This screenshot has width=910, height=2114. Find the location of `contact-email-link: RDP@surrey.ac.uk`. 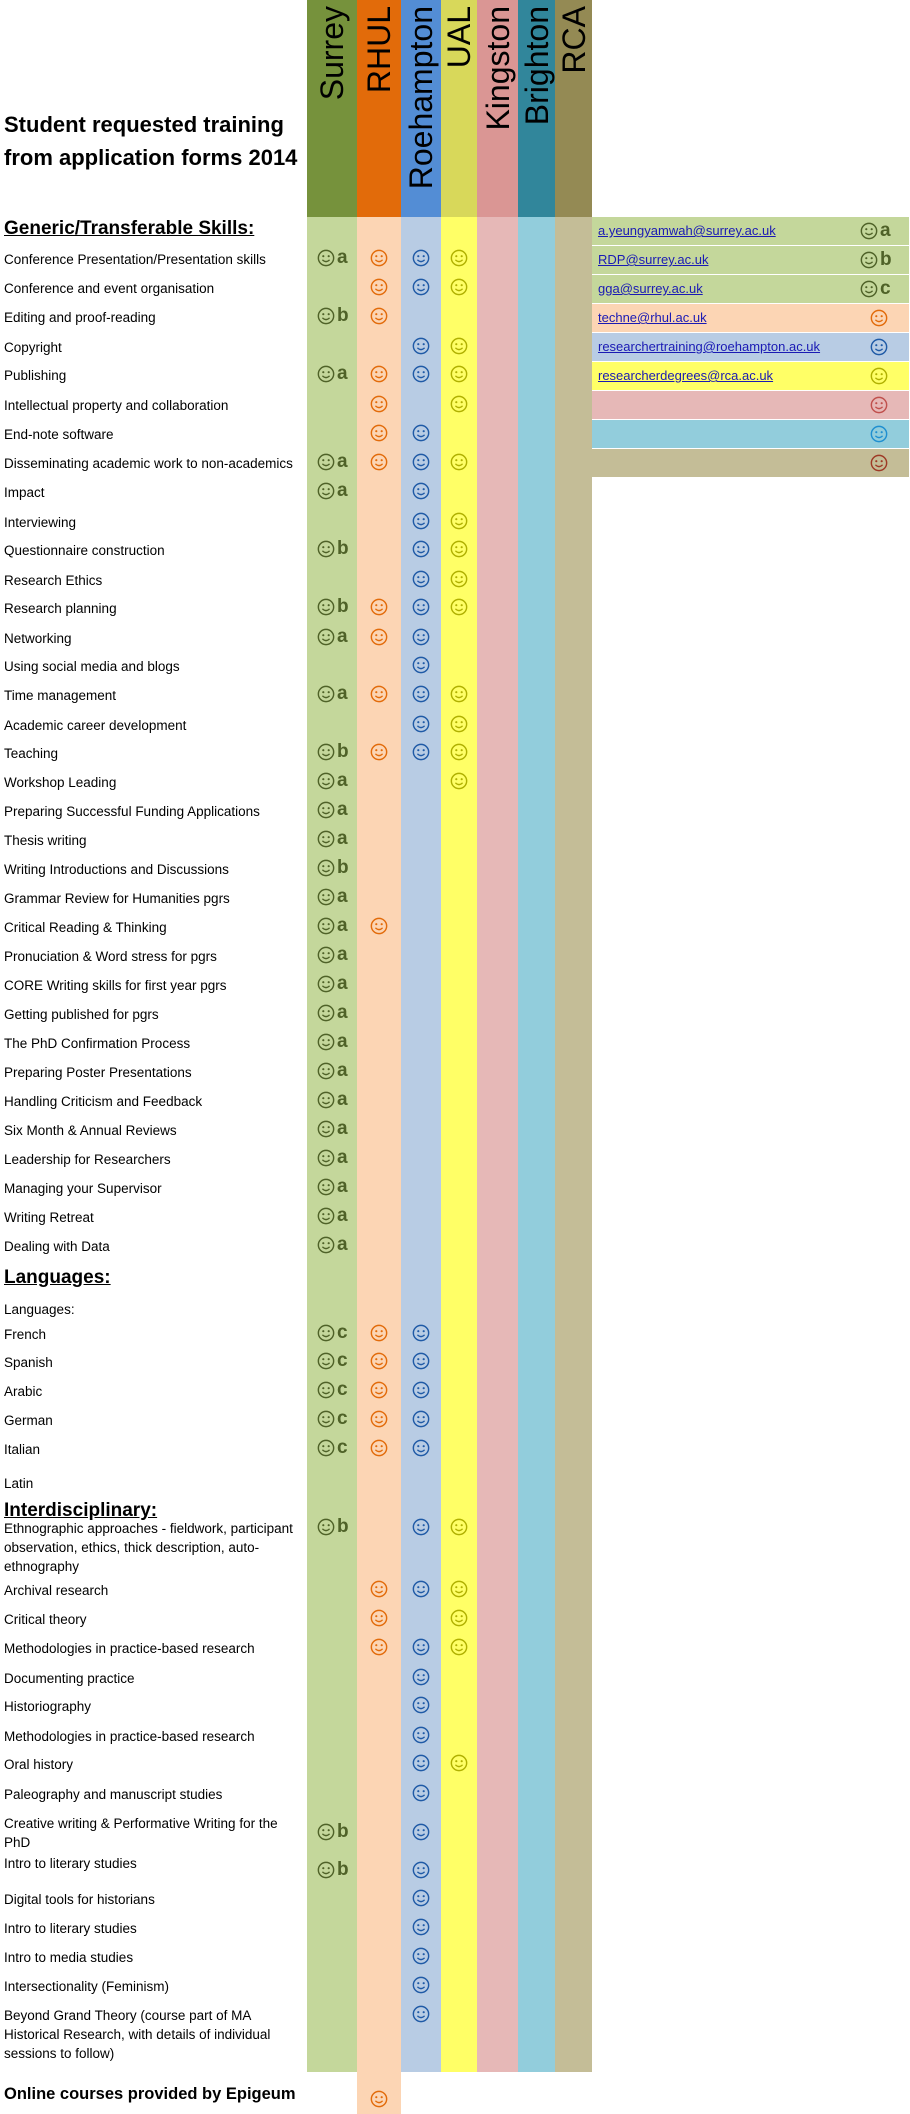

contact-email-link: RDP@surrey.ac.uk is located at coordinates (653, 259).